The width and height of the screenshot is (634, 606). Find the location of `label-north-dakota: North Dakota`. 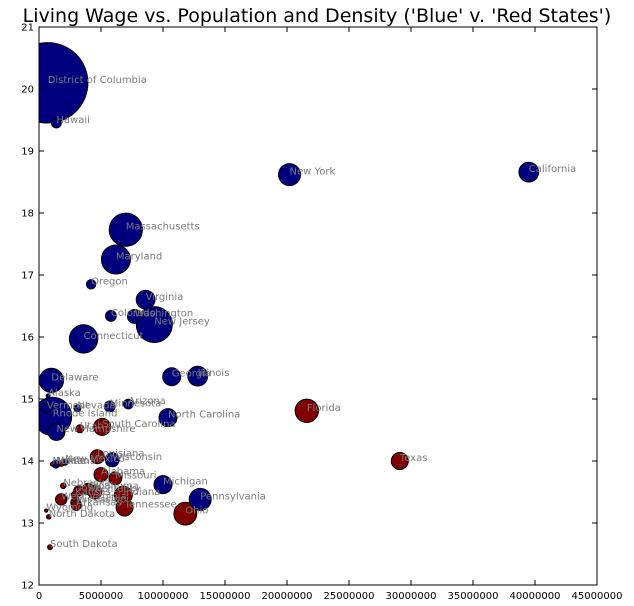

label-north-dakota: North Dakota is located at coordinates (82, 514).